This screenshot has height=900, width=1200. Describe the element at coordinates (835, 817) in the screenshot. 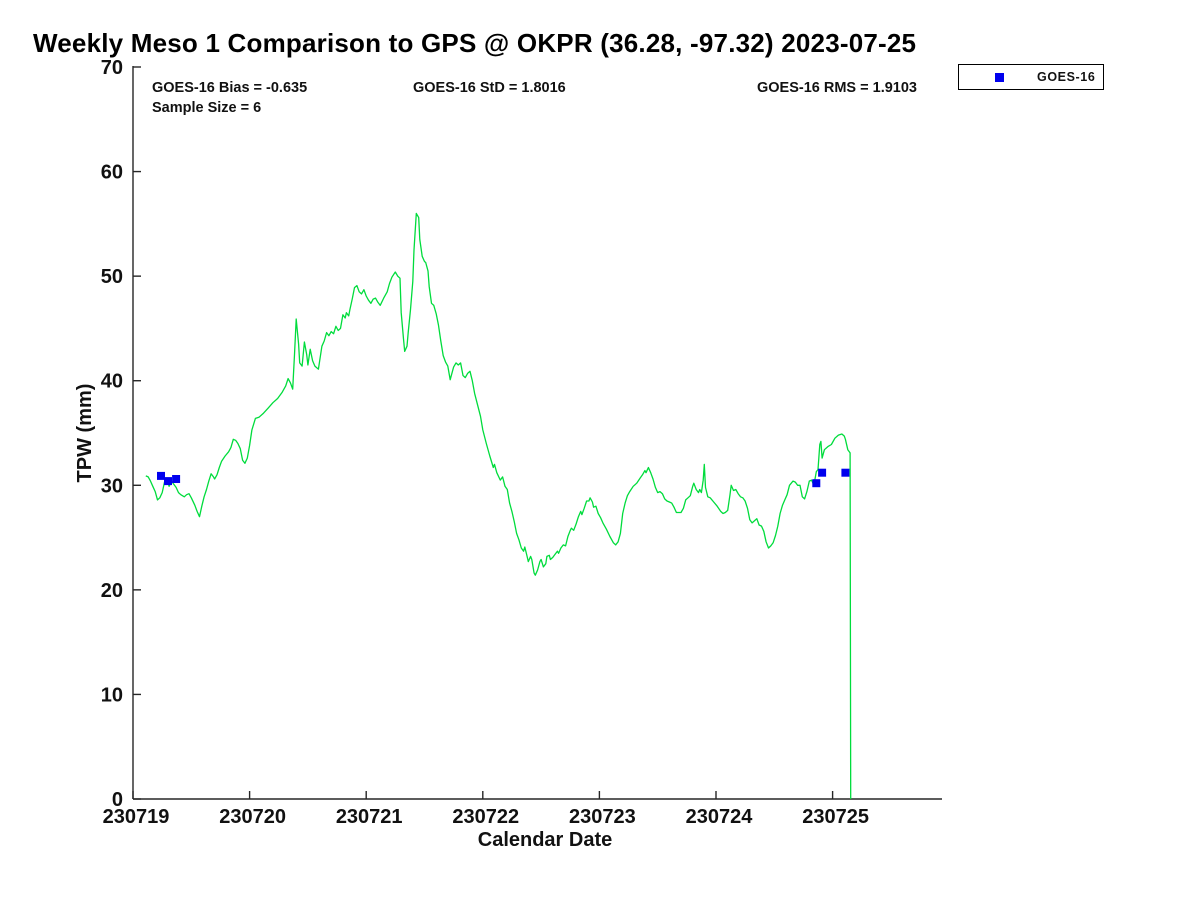

I see `x-tick-label: 230725` at that location.